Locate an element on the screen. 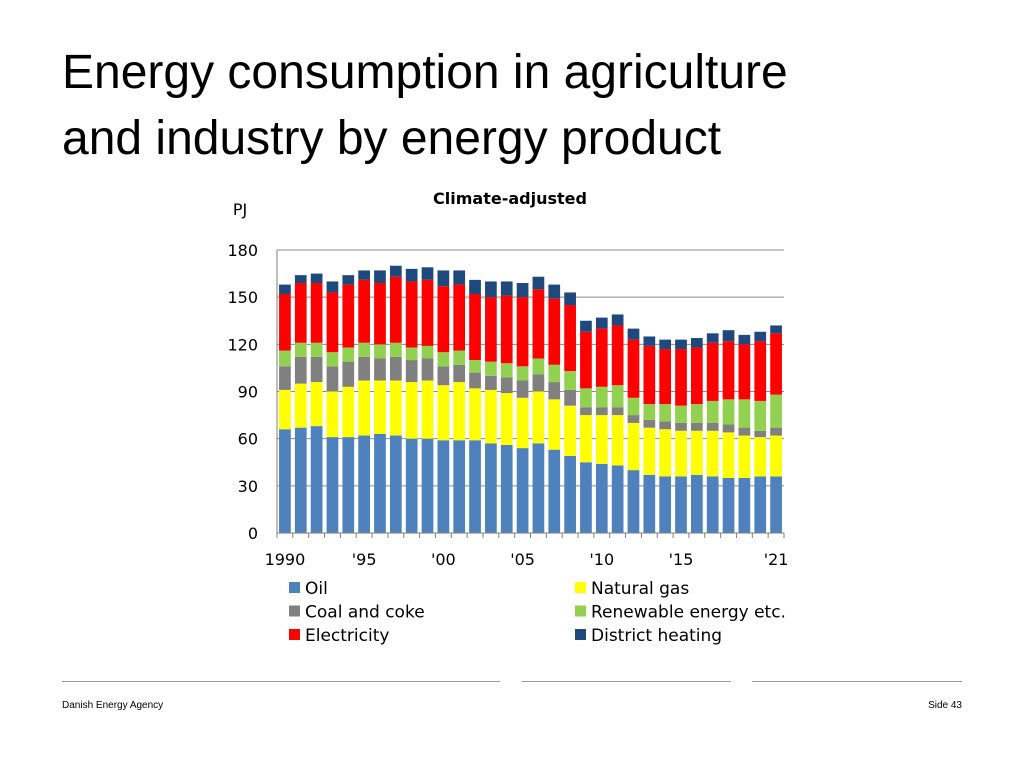 The image size is (1024, 768). legend-label-0: Oil is located at coordinates (316, 589).